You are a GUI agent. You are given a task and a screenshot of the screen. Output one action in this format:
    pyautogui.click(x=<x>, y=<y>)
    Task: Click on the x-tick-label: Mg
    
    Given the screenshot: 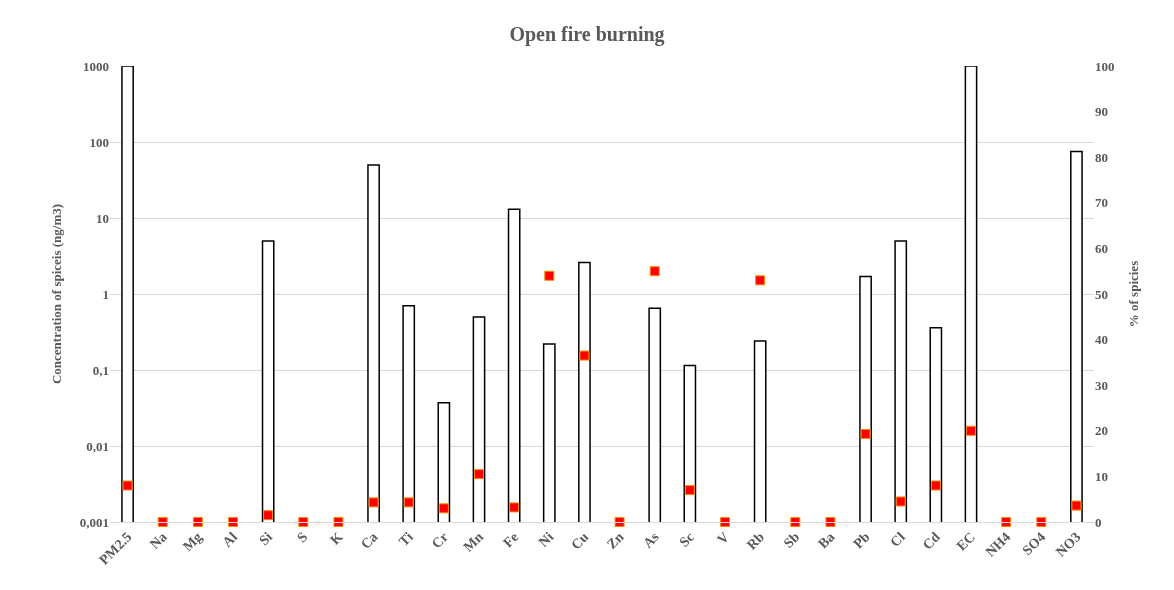 What is the action you would take?
    pyautogui.click(x=192, y=542)
    